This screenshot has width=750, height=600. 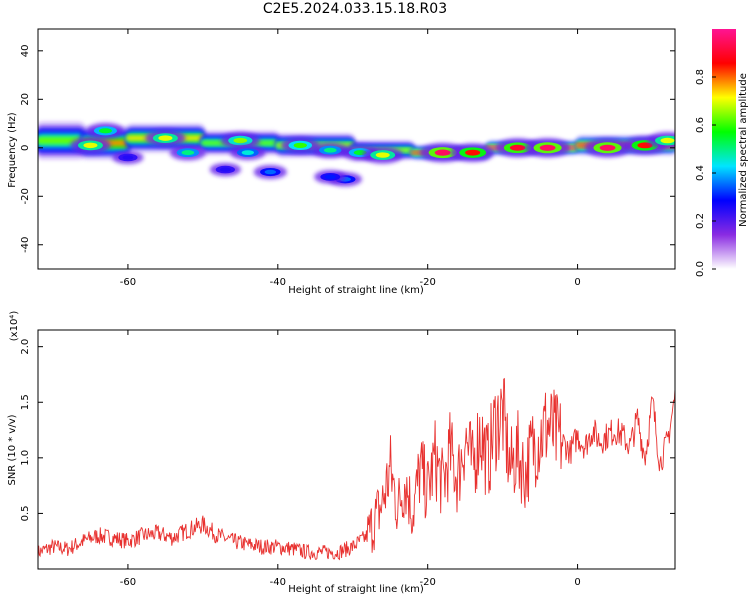 I want to click on colorbar-ticks: 0.0 0.2 0.4 0.6 0.8, so click(x=705, y=173).